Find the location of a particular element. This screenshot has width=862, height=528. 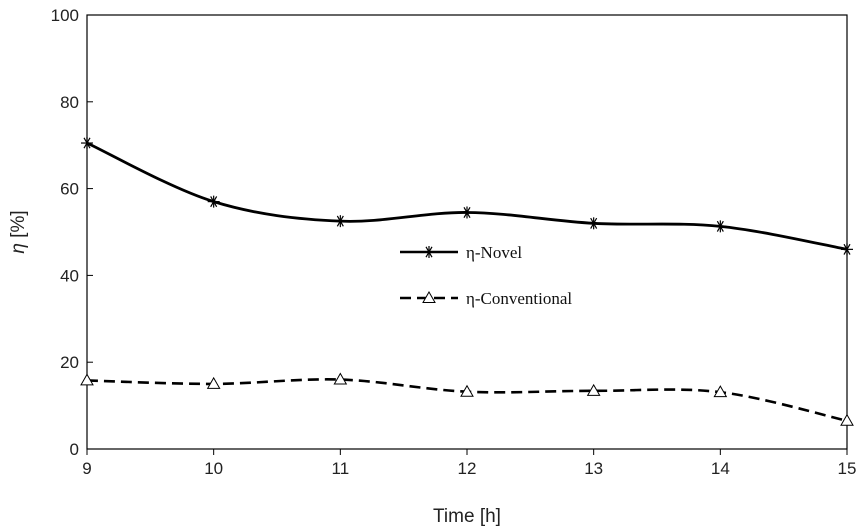

y-axis-label: η [%] is located at coordinates (18, 231).